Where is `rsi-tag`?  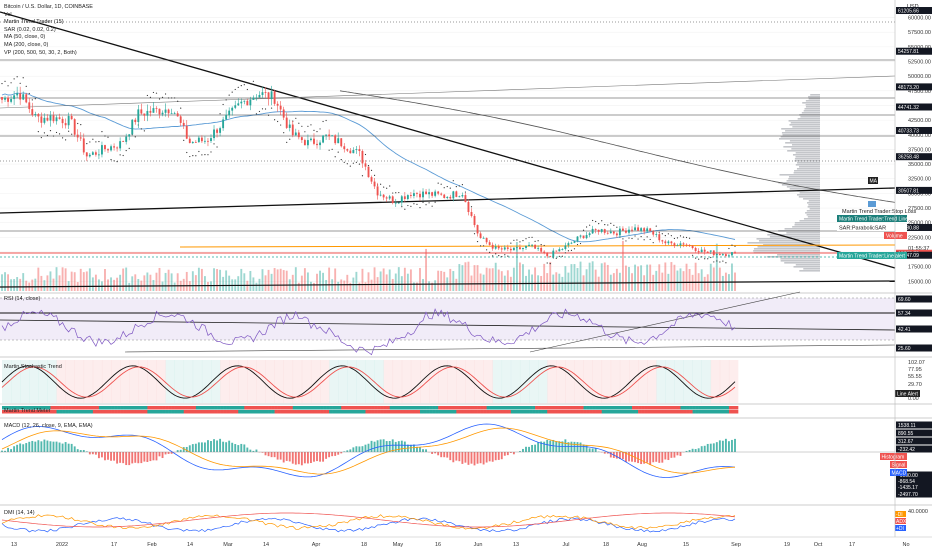
rsi-tag is located at coordinates (914, 313).